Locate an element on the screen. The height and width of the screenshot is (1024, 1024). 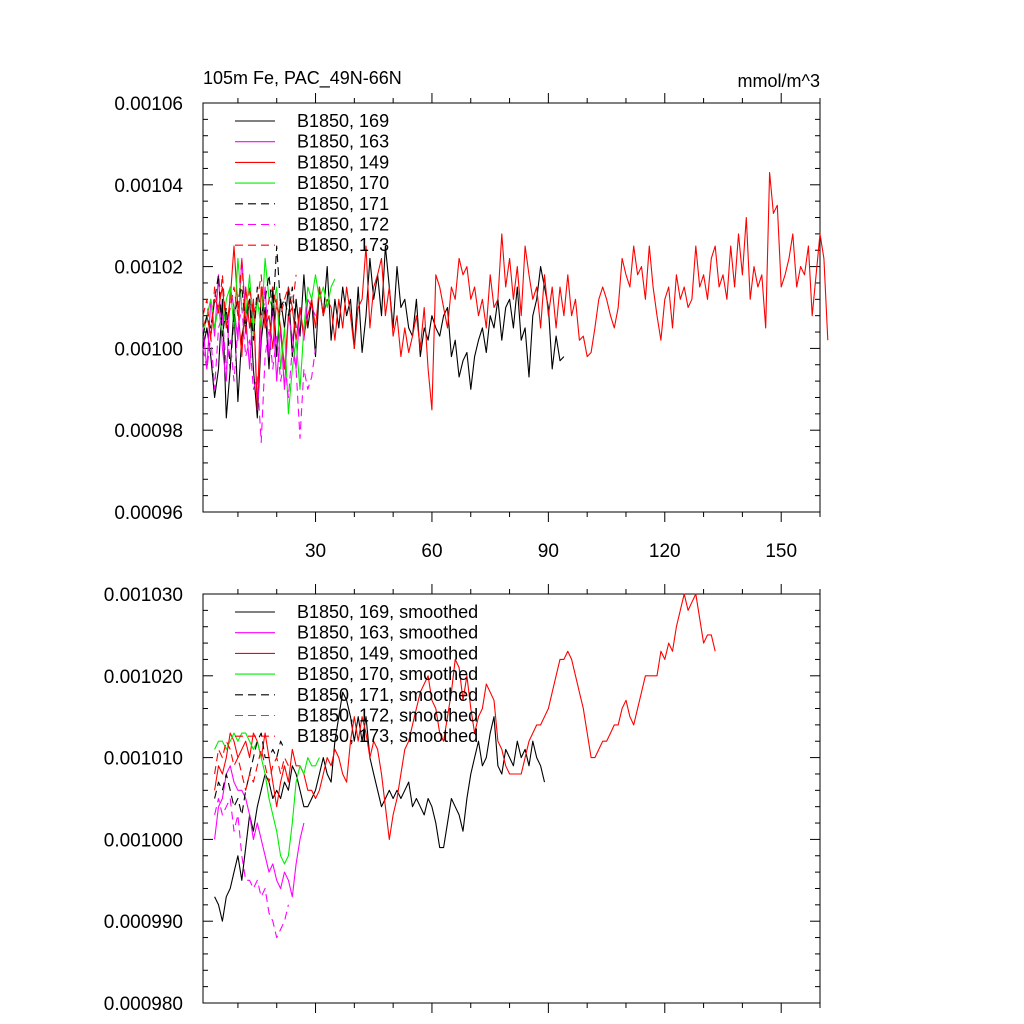
bottom-ytick-label: 0.001000 is located at coordinates (143, 840).